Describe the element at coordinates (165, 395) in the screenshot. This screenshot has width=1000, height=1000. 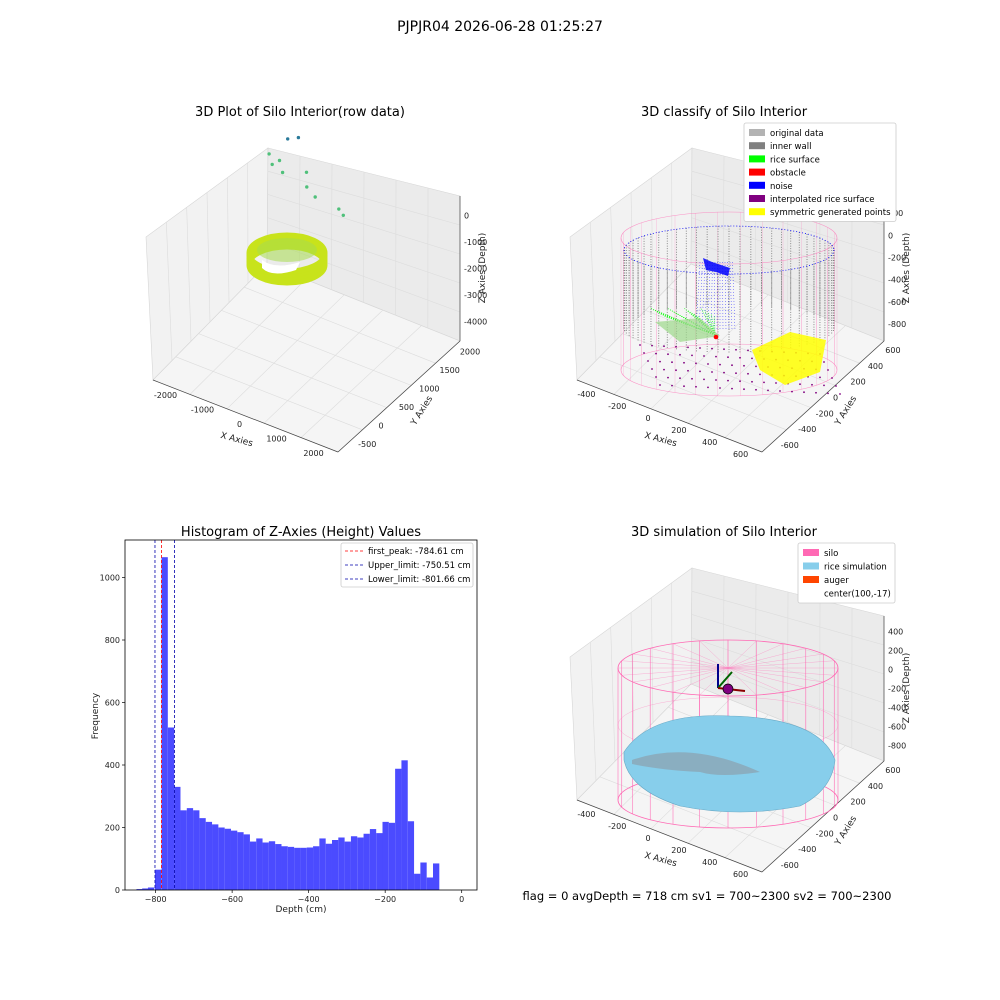
I see `x-tick-label: -2000` at that location.